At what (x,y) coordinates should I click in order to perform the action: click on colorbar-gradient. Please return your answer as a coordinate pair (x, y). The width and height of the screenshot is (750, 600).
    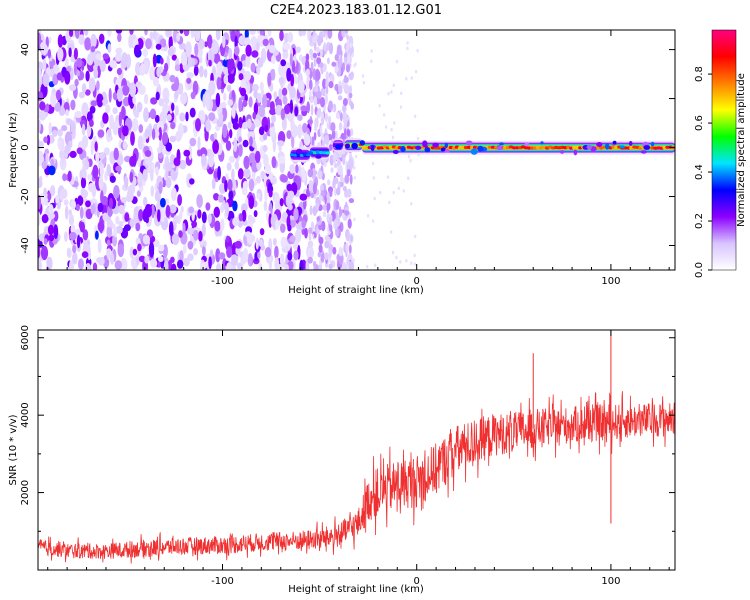
    Looking at the image, I should click on (724, 150).